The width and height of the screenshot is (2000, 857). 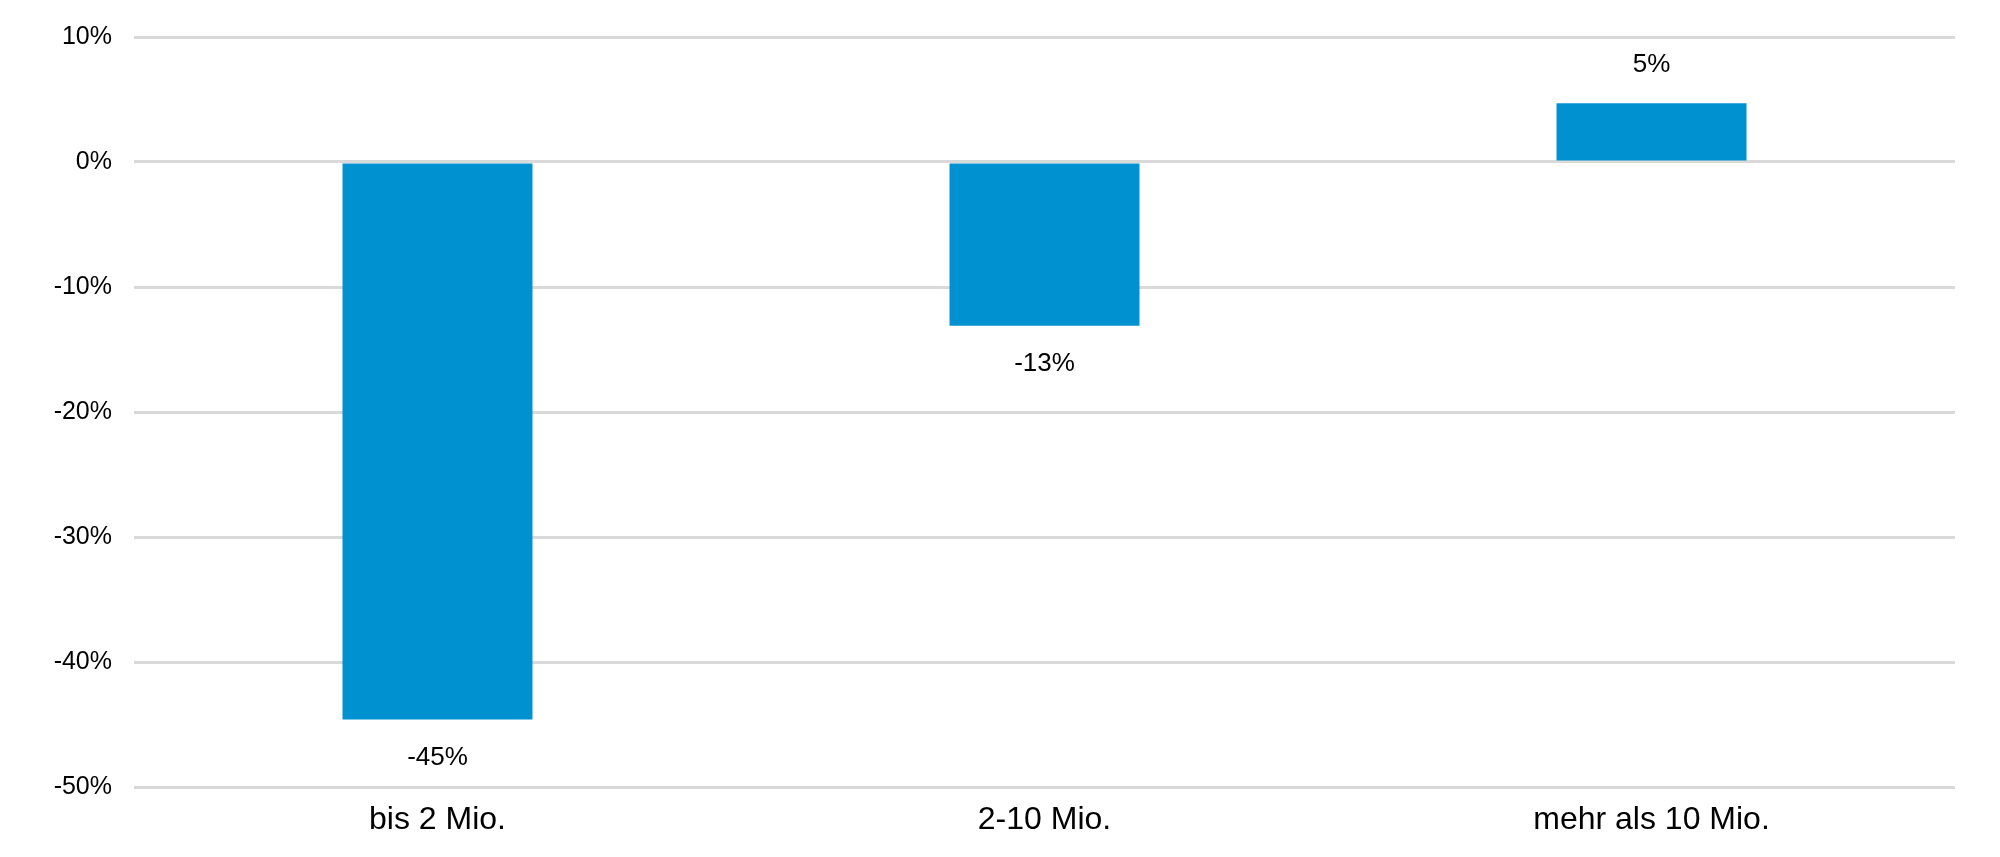 I want to click on data-label: -45%, so click(x=437, y=755).